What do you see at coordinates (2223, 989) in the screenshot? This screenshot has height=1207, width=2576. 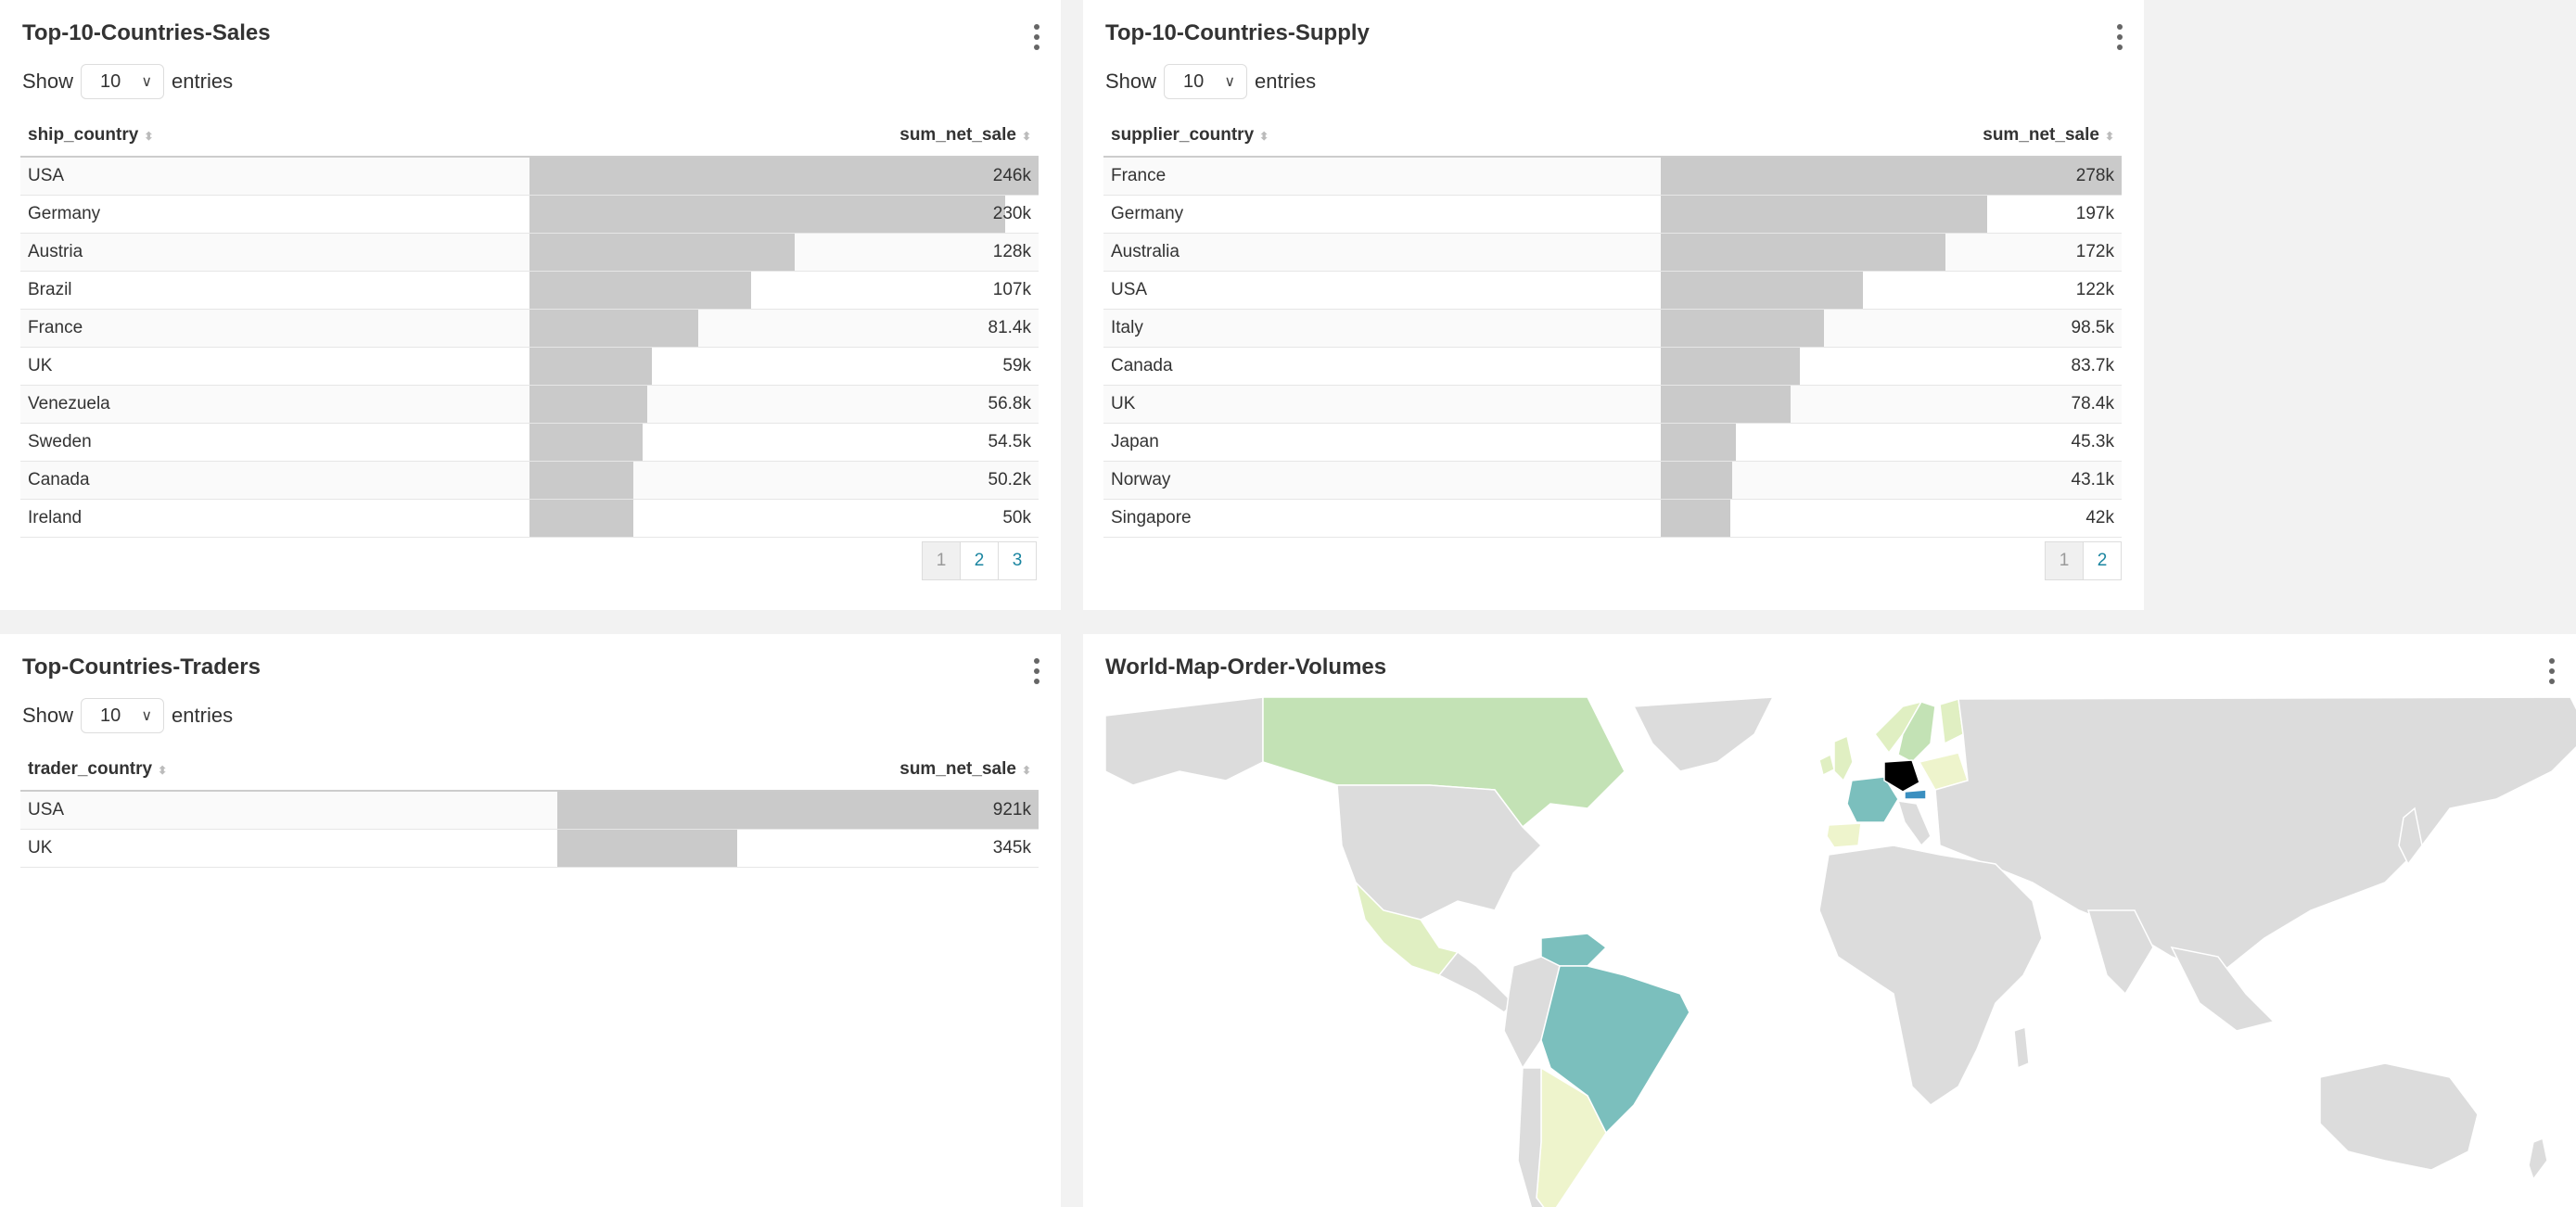 I see `map-region-southeast-asia` at bounding box center [2223, 989].